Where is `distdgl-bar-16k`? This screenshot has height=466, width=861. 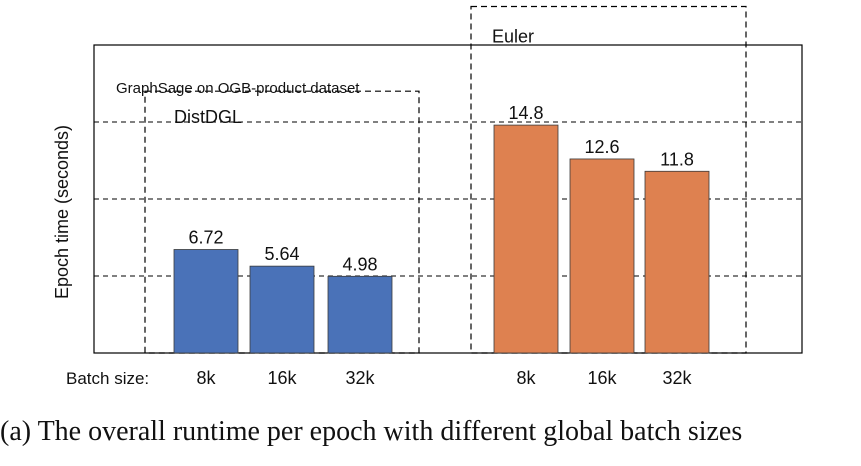 distdgl-bar-16k is located at coordinates (282, 309).